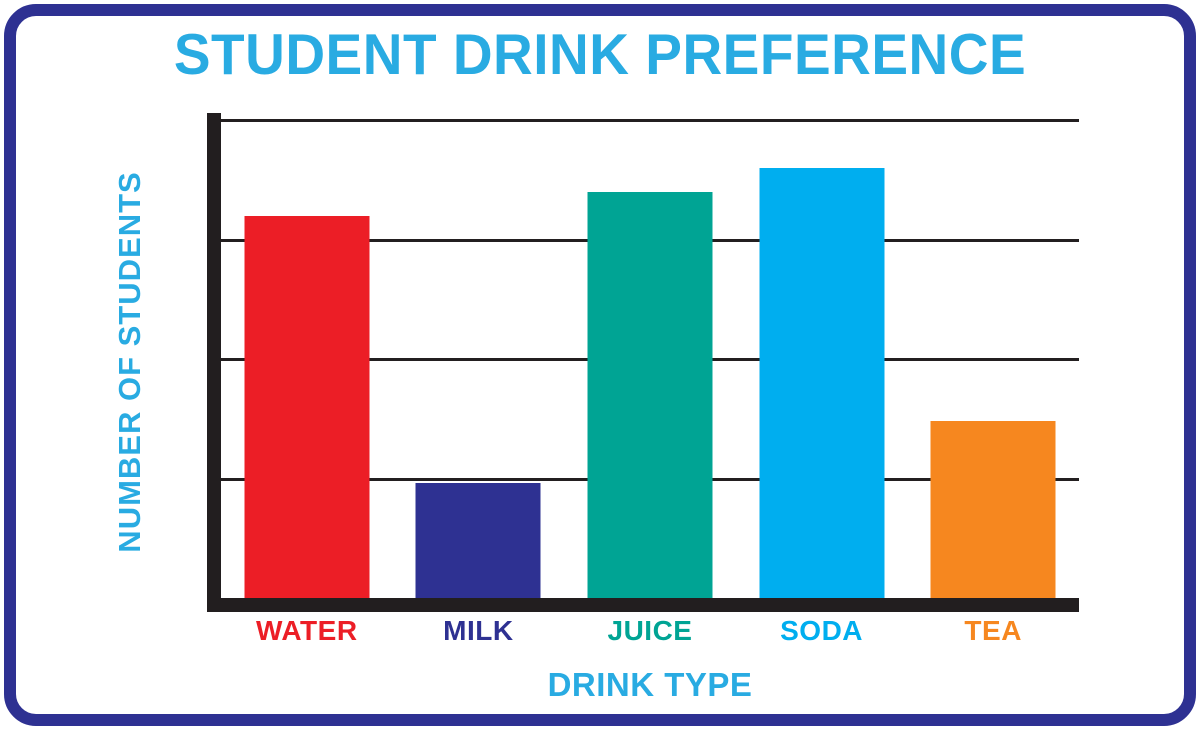 This screenshot has width=1200, height=730. Describe the element at coordinates (822, 630) in the screenshot. I see `category-label-soda: SODA` at that location.